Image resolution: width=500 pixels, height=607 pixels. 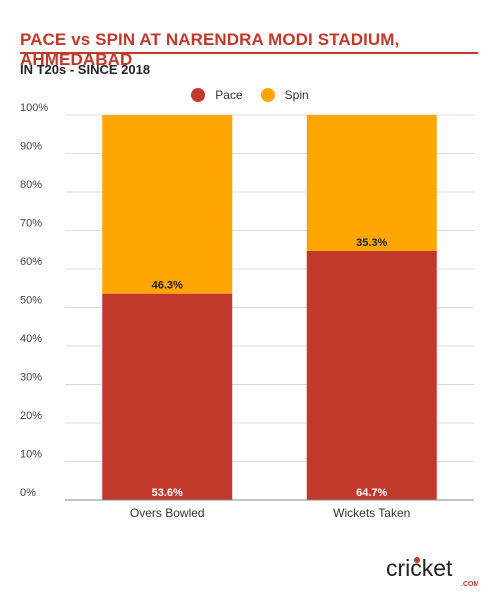 I want to click on x-tick-label: Wickets Taken, so click(x=371, y=513).